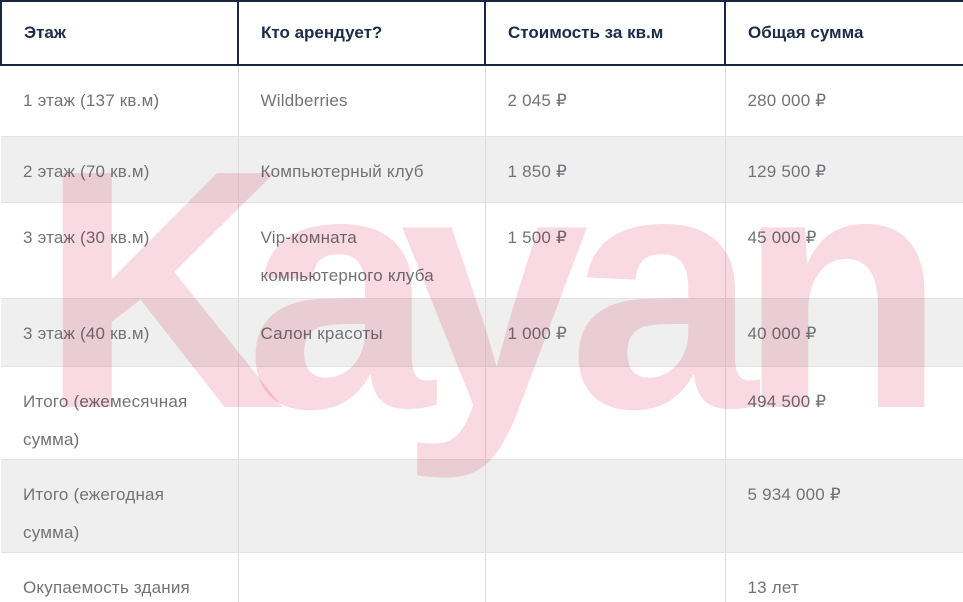  What do you see at coordinates (119, 413) in the screenshot?
I see `cell-label-monthly-total: Итого (ежемесячная сумма)` at bounding box center [119, 413].